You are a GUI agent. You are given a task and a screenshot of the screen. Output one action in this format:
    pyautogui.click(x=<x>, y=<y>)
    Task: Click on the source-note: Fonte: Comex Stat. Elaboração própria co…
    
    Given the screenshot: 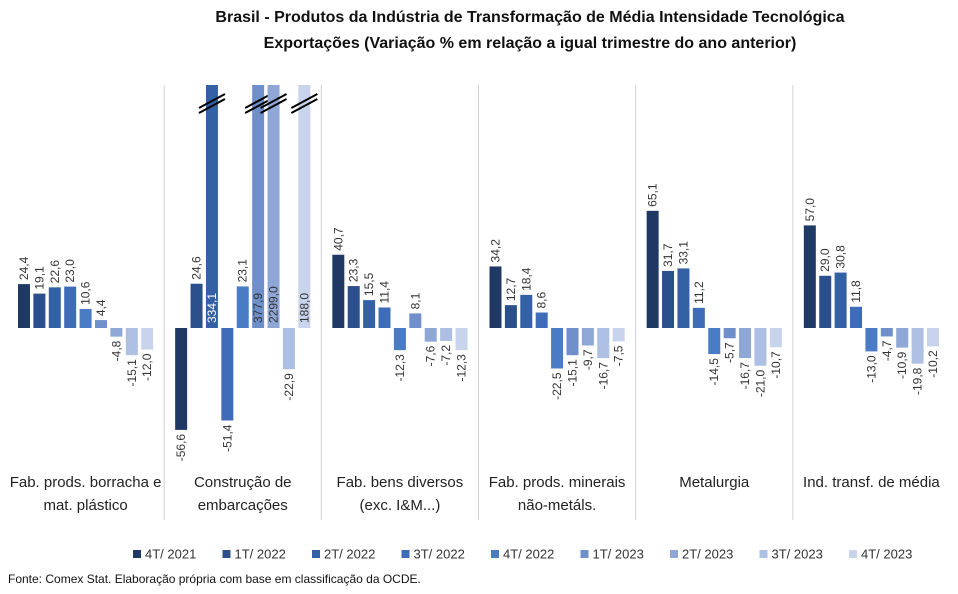 What is the action you would take?
    pyautogui.click(x=214, y=579)
    